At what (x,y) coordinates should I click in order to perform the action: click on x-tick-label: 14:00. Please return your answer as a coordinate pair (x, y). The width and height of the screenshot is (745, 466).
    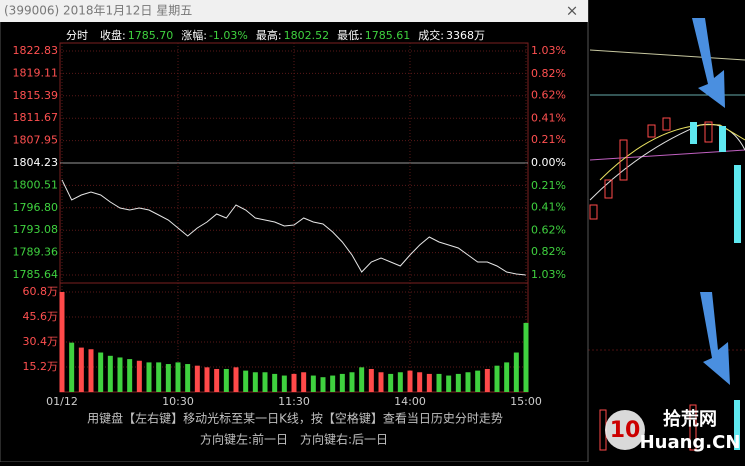
    Looking at the image, I should click on (410, 401).